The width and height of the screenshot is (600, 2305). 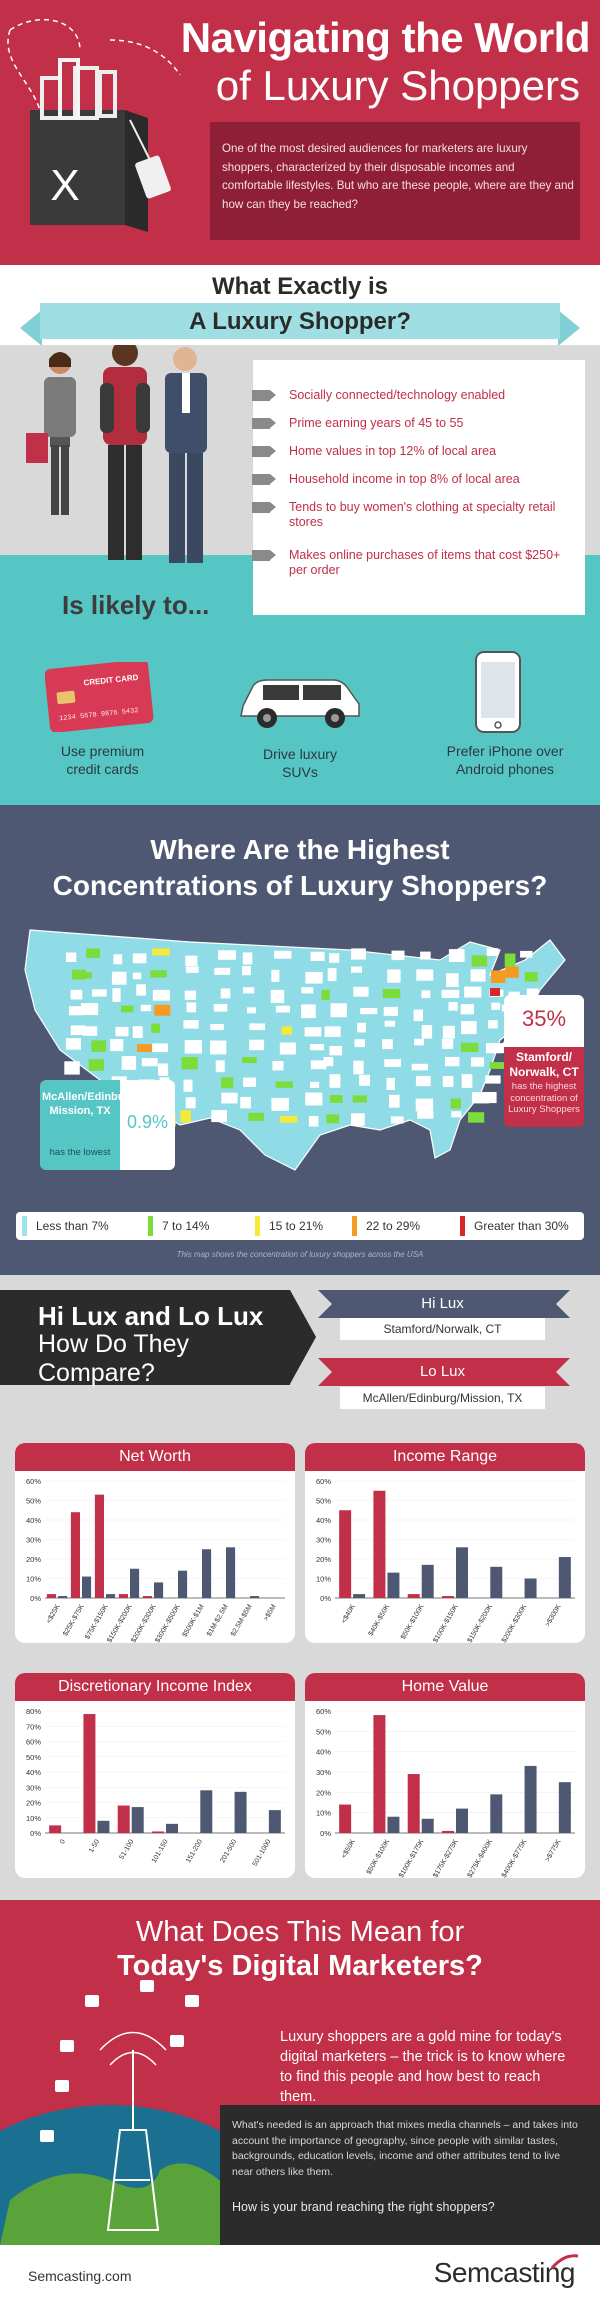 What do you see at coordinates (300, 1966) in the screenshot?
I see `meaning-title-line2: Today's Digital Marketers?` at bounding box center [300, 1966].